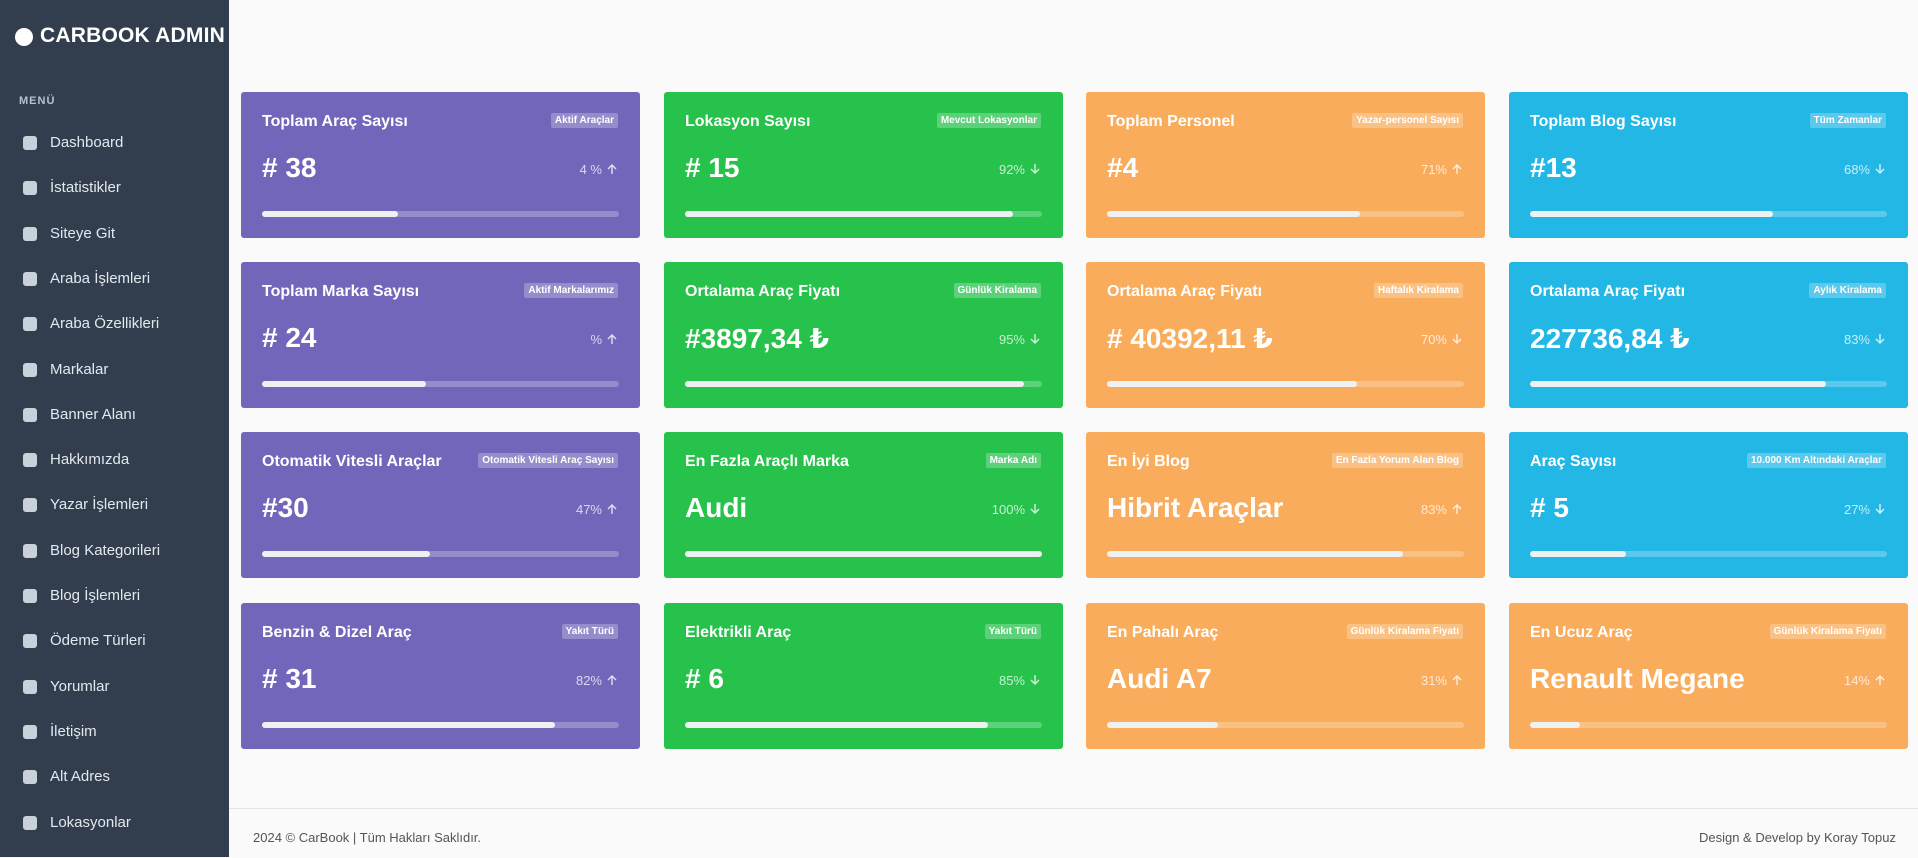  I want to click on menu-item: Markalar, so click(114, 370).